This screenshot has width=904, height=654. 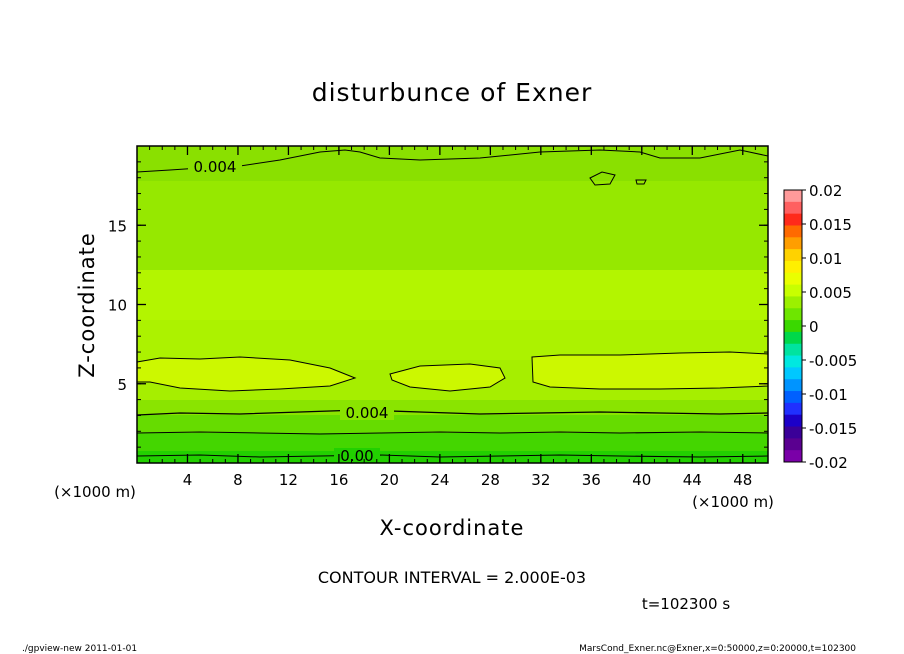 What do you see at coordinates (452, 528) in the screenshot?
I see `x-axis-title: X-coordinate` at bounding box center [452, 528].